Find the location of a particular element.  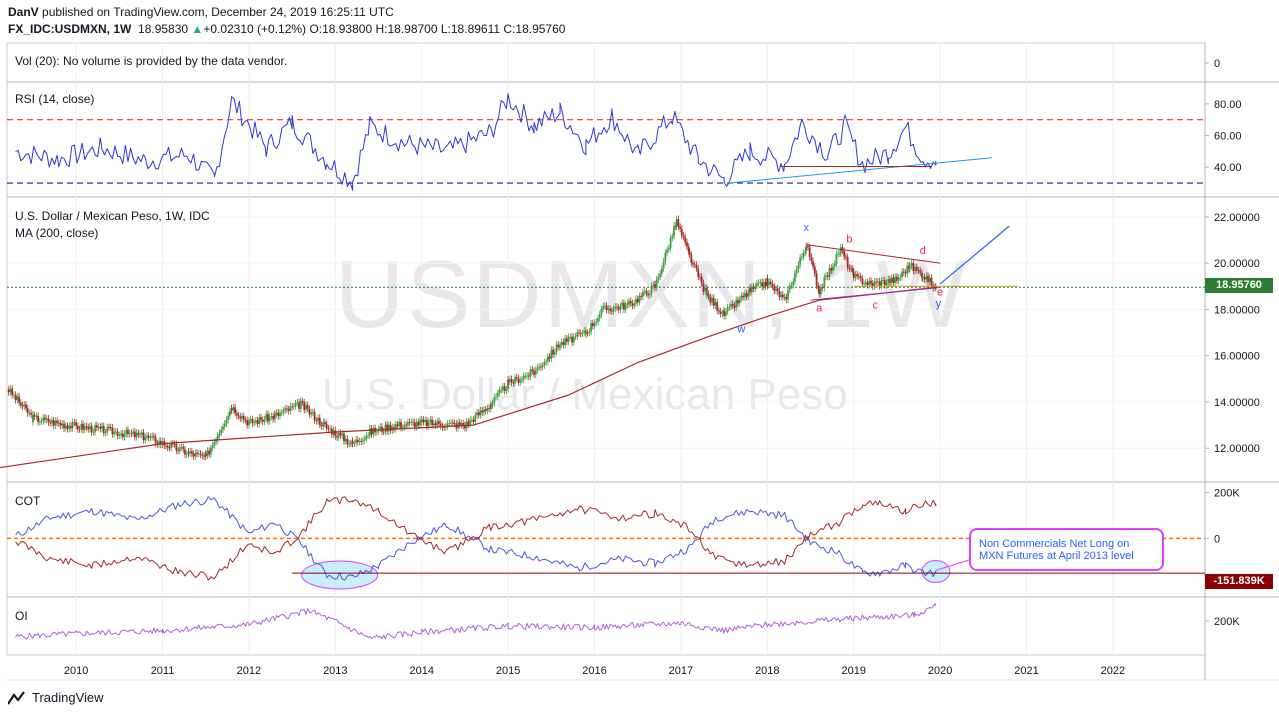

low-value: L:18.89611 is located at coordinates (470, 29).